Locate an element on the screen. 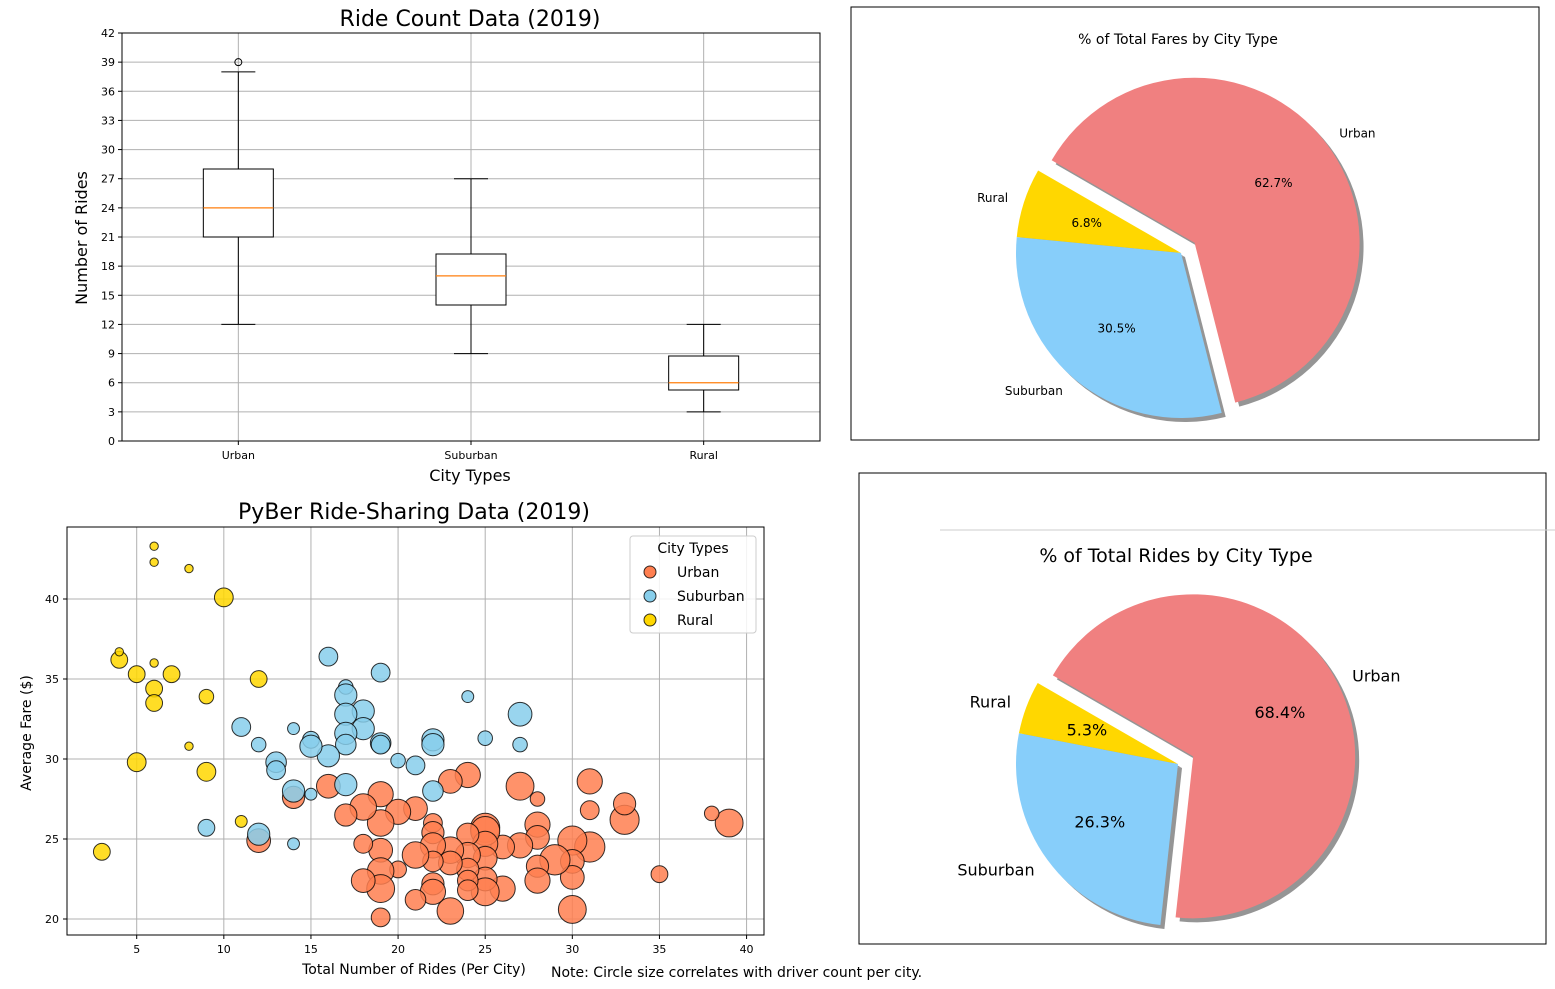  box-plot-y-tick-label: 15 is located at coordinates (108, 295).